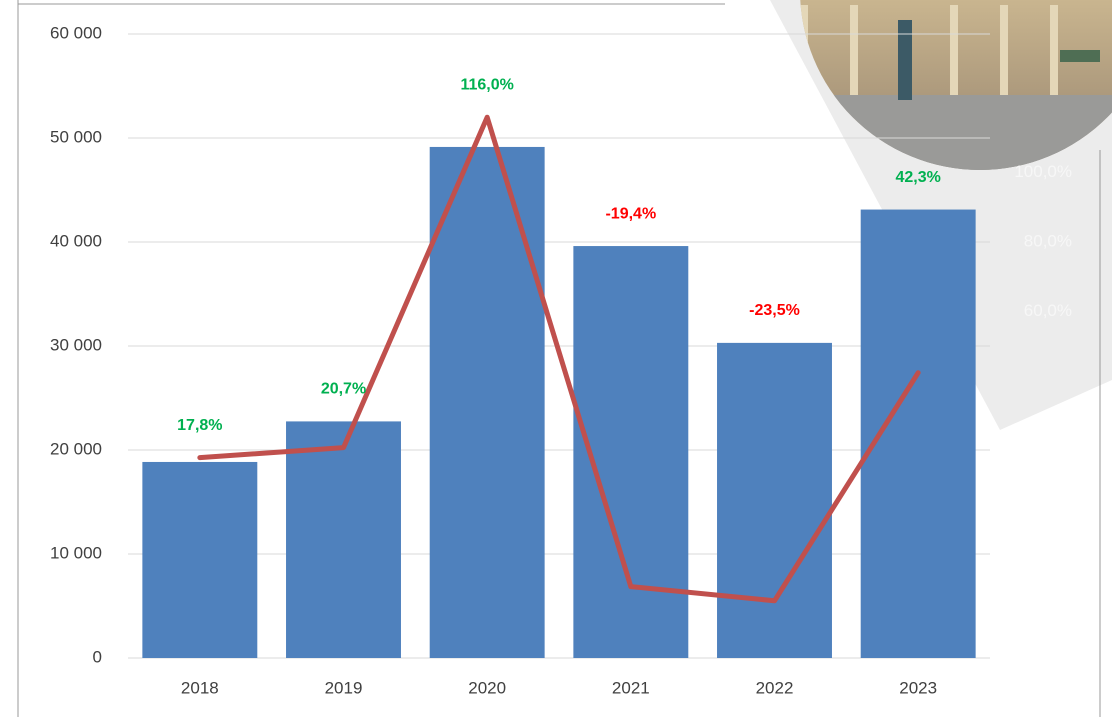 The width and height of the screenshot is (1112, 722). What do you see at coordinates (1048, 310) in the screenshot?
I see `y2-tick-label: 60,0%` at bounding box center [1048, 310].